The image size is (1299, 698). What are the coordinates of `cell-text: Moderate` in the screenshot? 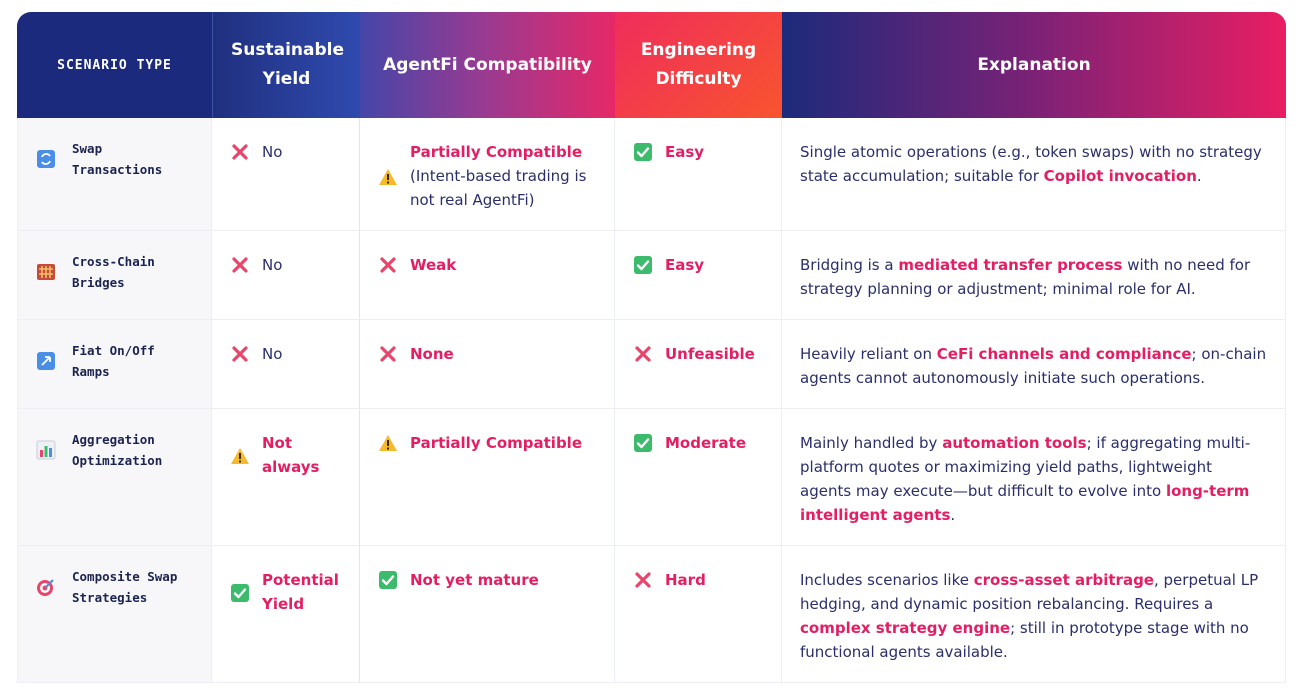 It's located at (706, 443).